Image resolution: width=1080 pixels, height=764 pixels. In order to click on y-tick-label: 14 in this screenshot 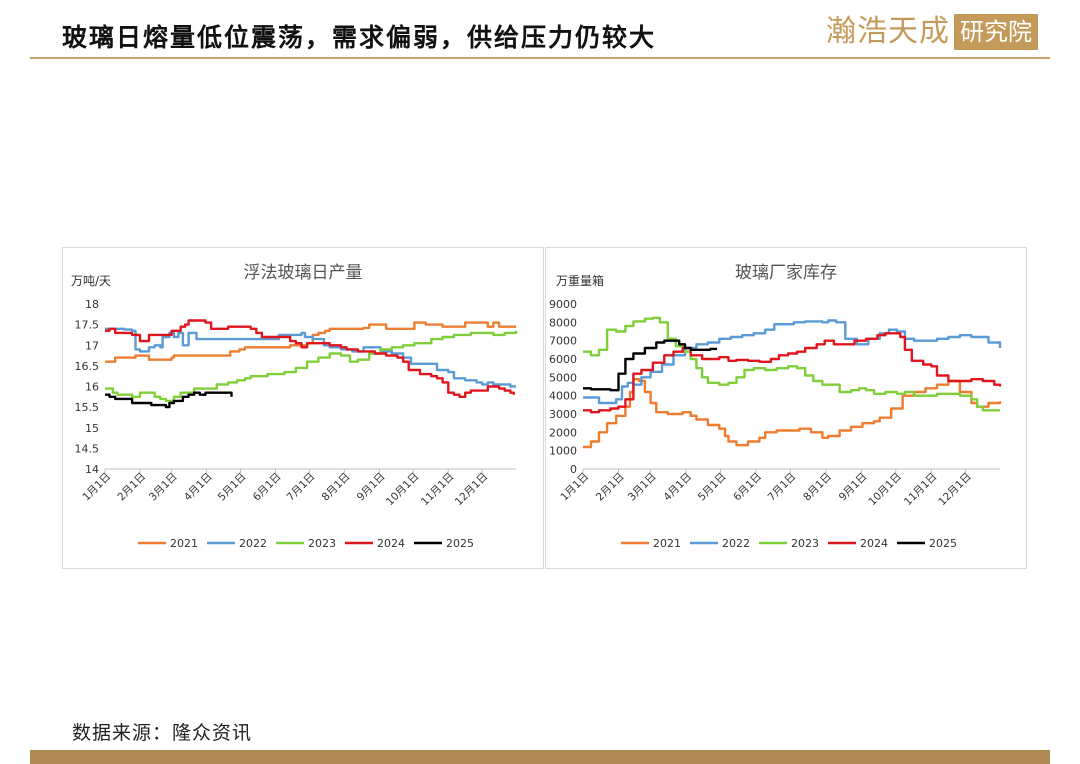, I will do `click(92, 469)`.